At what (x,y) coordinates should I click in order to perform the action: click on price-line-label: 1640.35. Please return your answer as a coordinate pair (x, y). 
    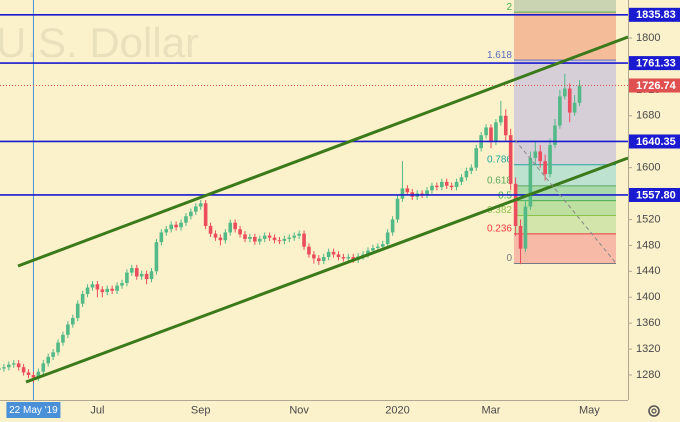
    Looking at the image, I should click on (656, 142).